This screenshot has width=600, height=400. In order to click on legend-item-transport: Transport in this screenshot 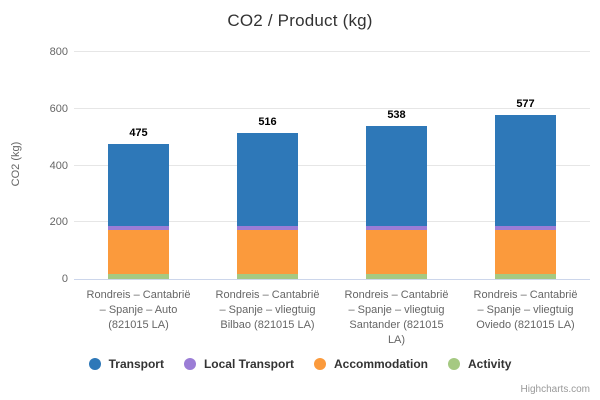, I will do `click(126, 364)`.